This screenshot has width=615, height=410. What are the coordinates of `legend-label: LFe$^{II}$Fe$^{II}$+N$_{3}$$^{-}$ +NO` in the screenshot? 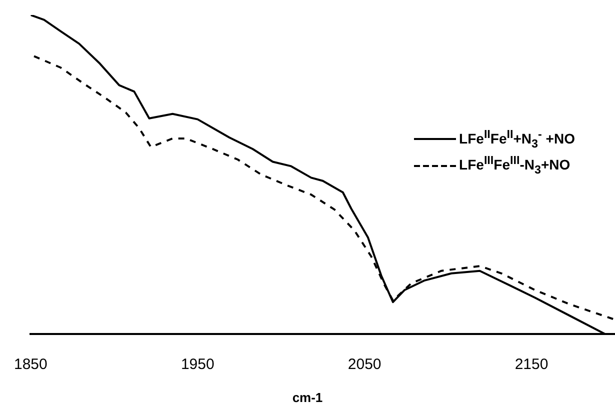 It's located at (517, 139).